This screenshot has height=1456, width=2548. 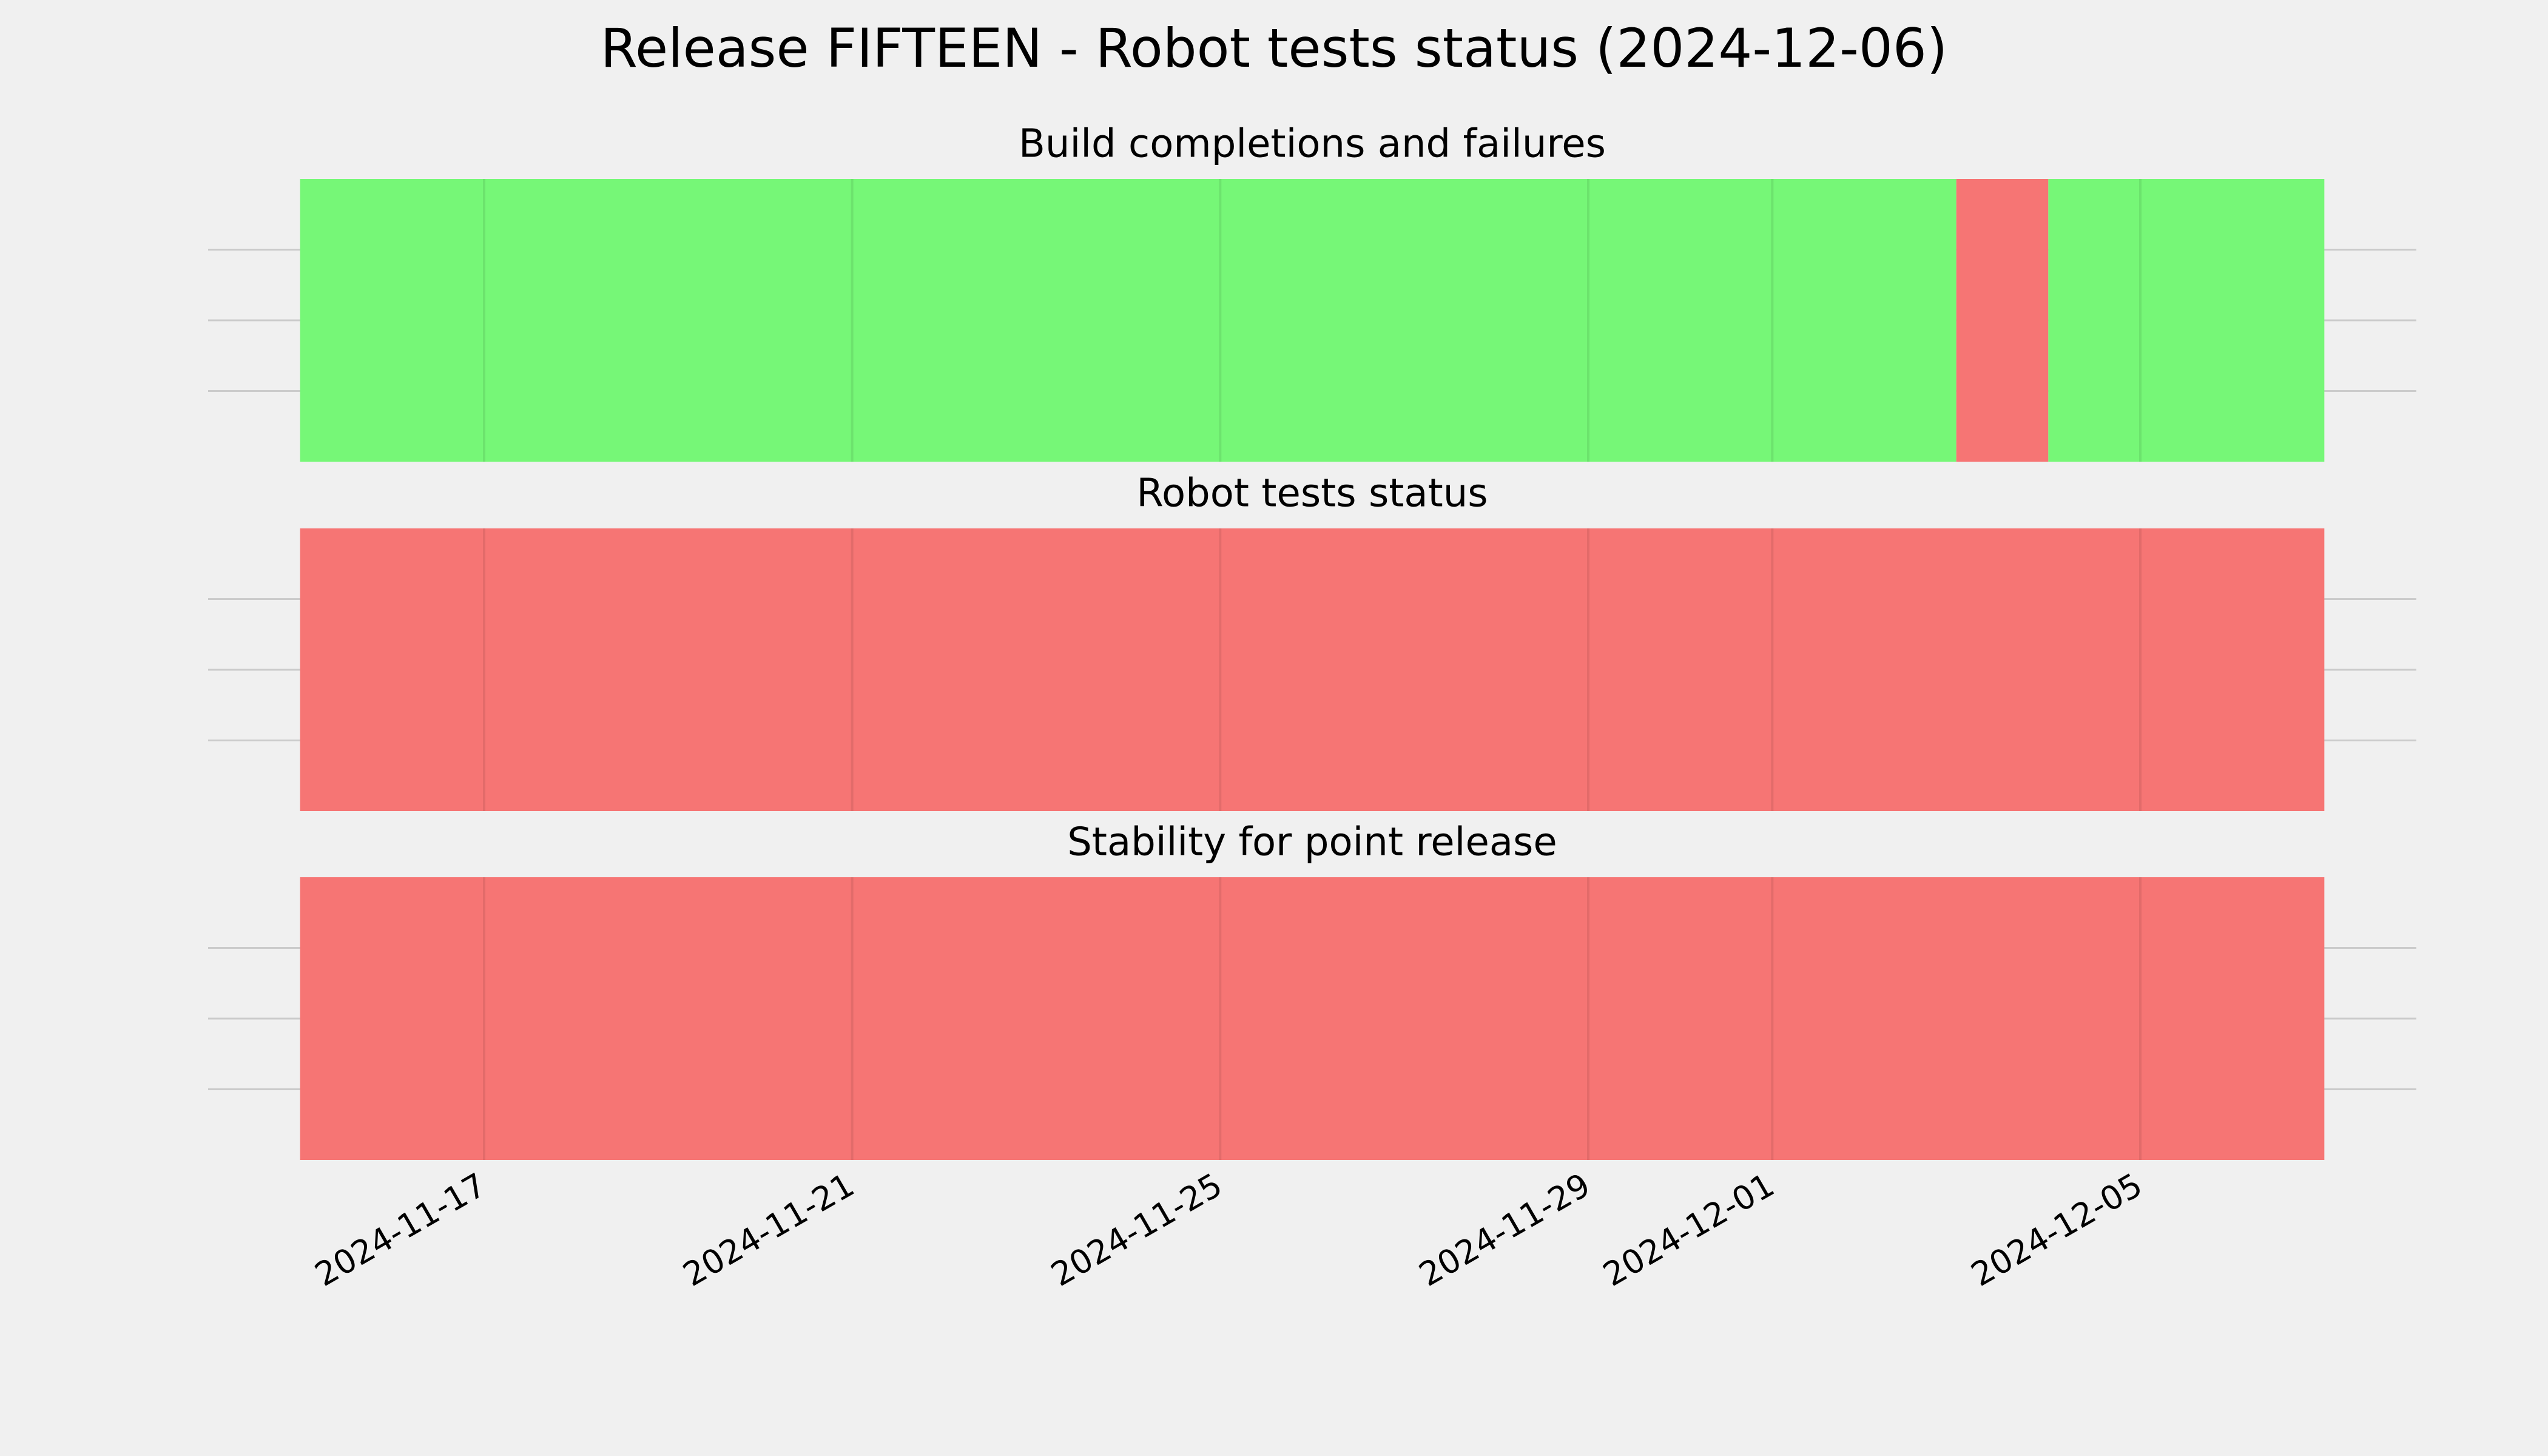 I want to click on panel-title: Stability for point release, so click(x=1312, y=842).